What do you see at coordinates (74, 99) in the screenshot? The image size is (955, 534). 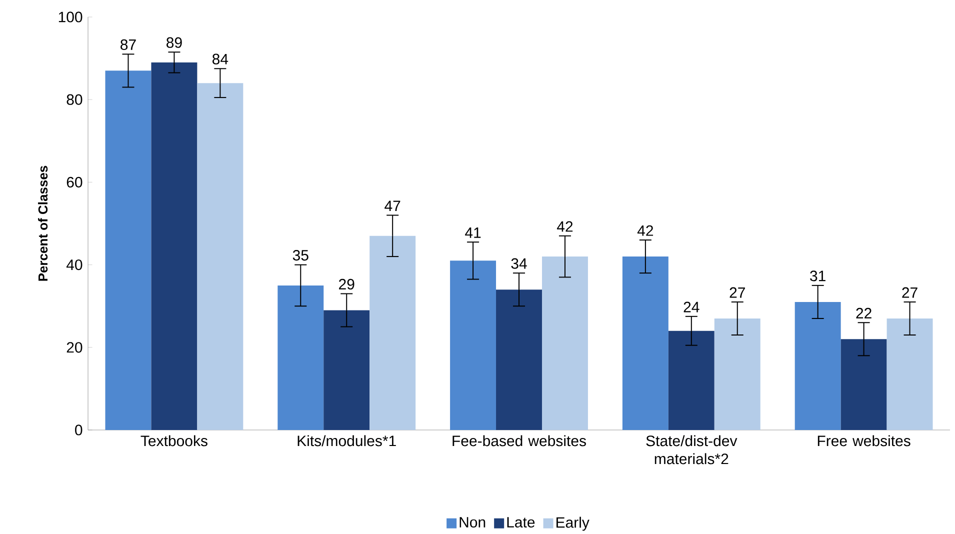 I see `y-tick-label: 80` at bounding box center [74, 99].